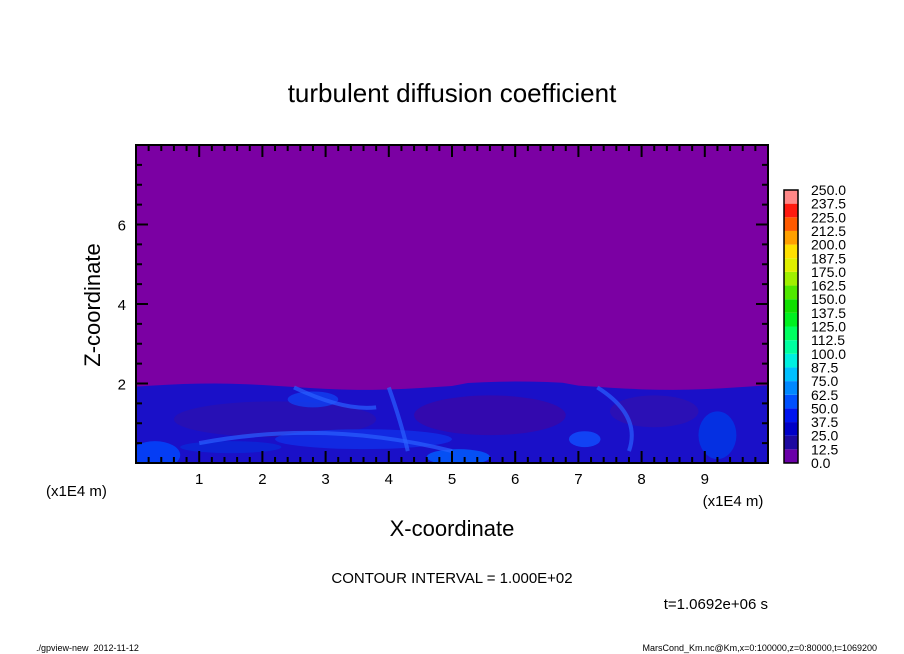 This screenshot has height=654, width=904. Describe the element at coordinates (824, 449) in the screenshot. I see `colorbar-level-label: 12.5` at that location.